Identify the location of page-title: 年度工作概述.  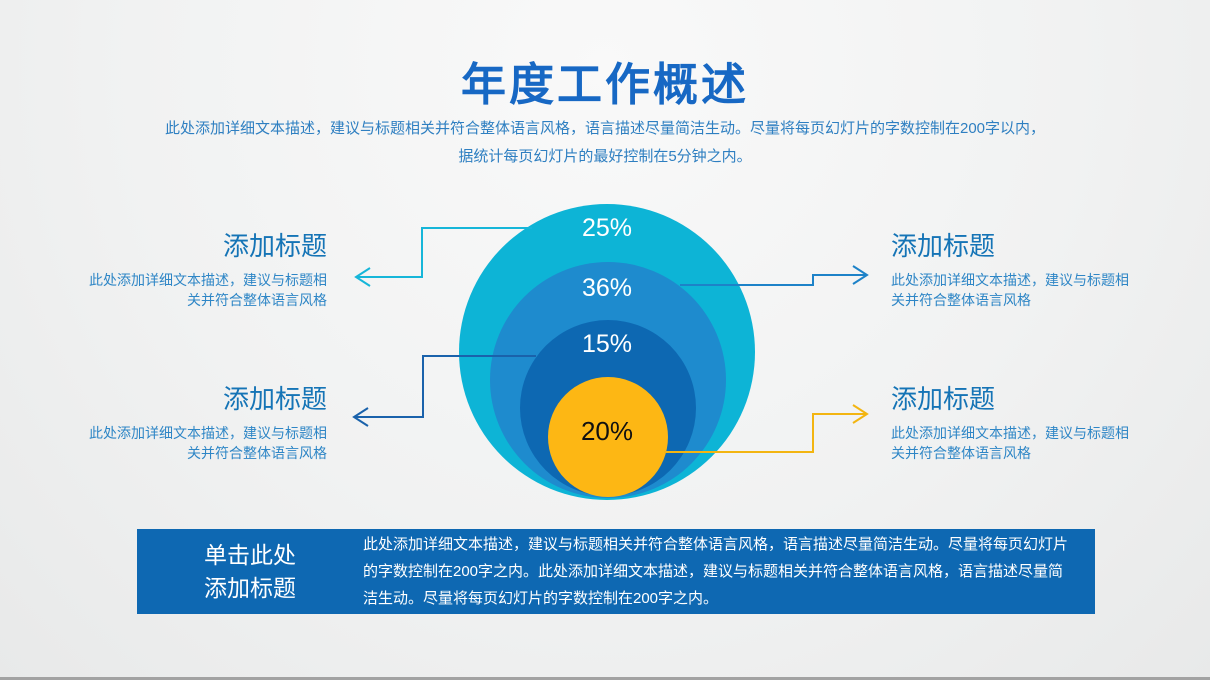
(604, 84).